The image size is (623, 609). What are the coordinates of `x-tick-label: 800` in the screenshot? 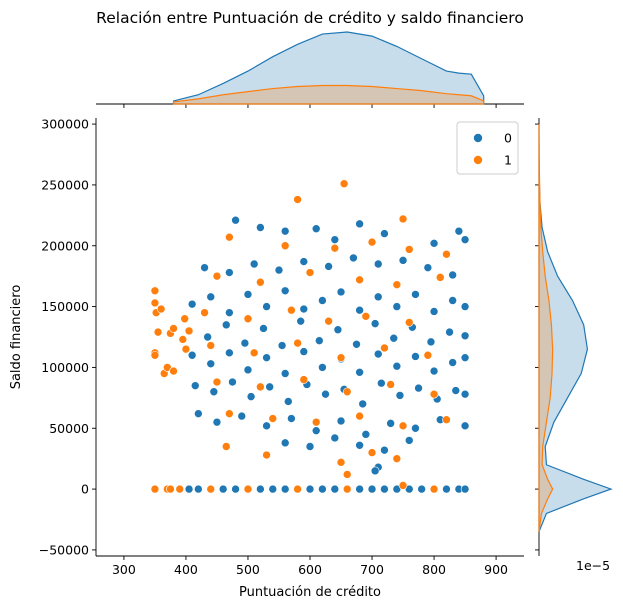 It's located at (434, 569).